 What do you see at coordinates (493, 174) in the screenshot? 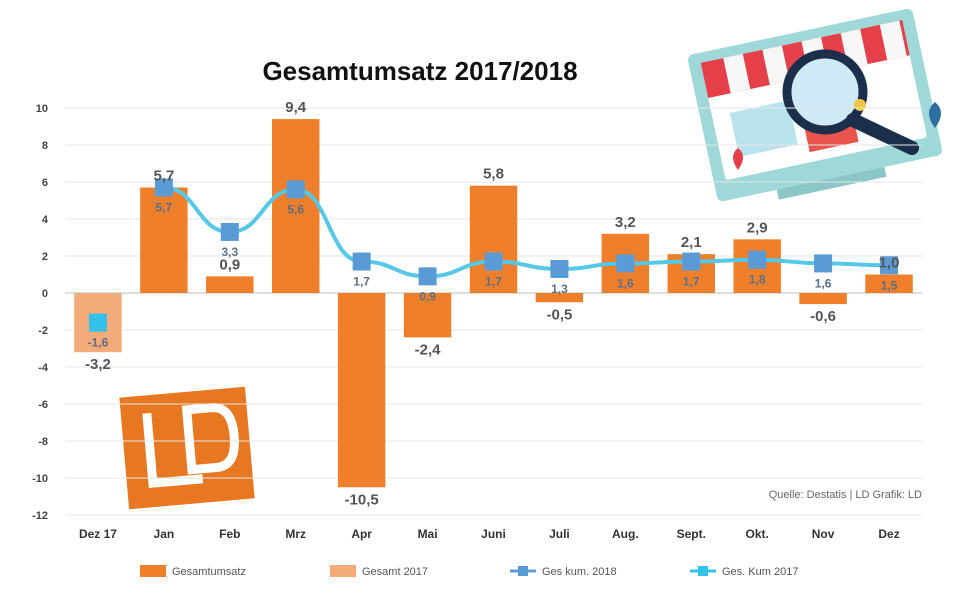
I see `bar-value-label: 5,8` at bounding box center [493, 174].